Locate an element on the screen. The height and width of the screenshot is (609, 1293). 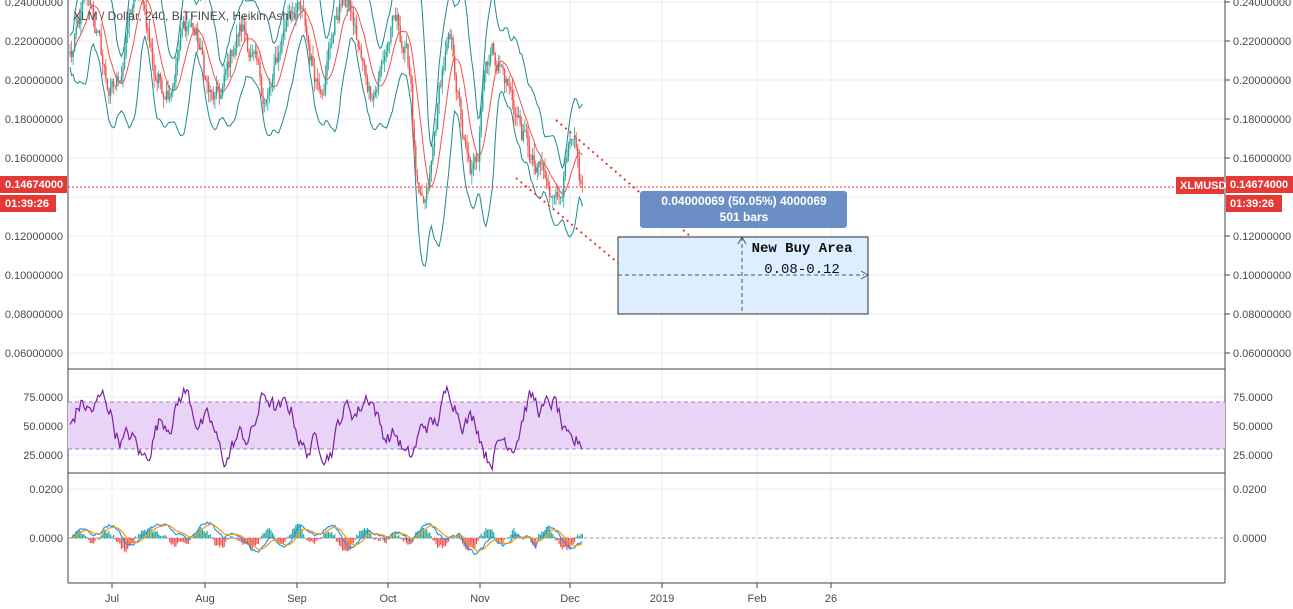
buy-area-box: New Buy Area 0.08-0.12 is located at coordinates (743, 275).